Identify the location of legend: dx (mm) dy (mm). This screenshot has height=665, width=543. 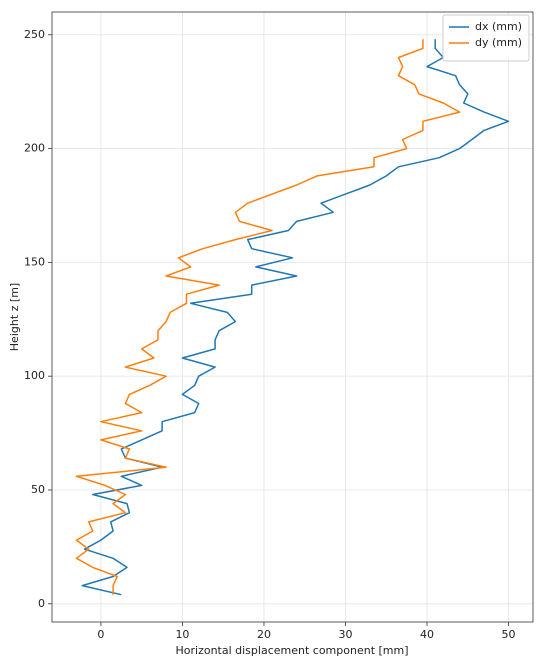
(486, 38).